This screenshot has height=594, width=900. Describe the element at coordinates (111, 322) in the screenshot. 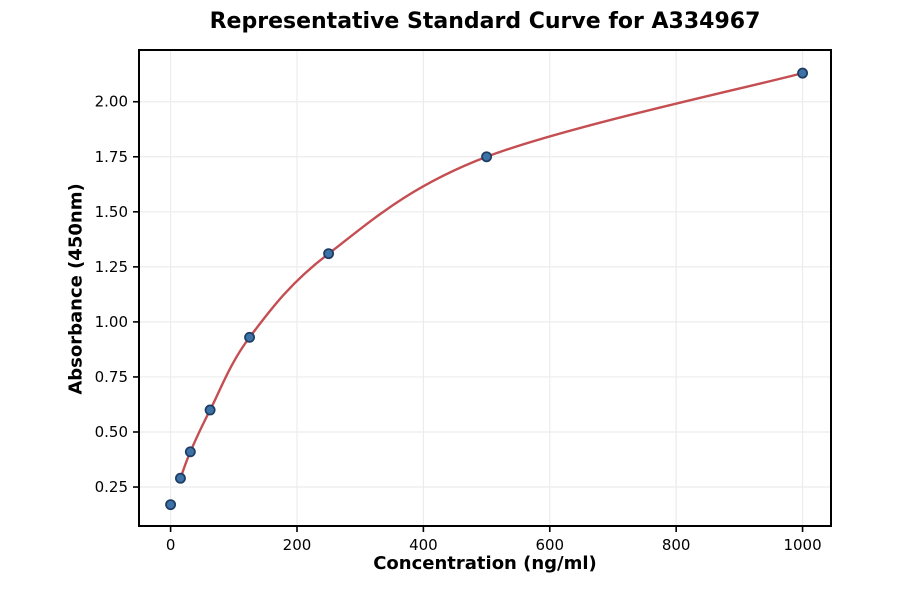

I see `y-tick-label: 1.00` at that location.